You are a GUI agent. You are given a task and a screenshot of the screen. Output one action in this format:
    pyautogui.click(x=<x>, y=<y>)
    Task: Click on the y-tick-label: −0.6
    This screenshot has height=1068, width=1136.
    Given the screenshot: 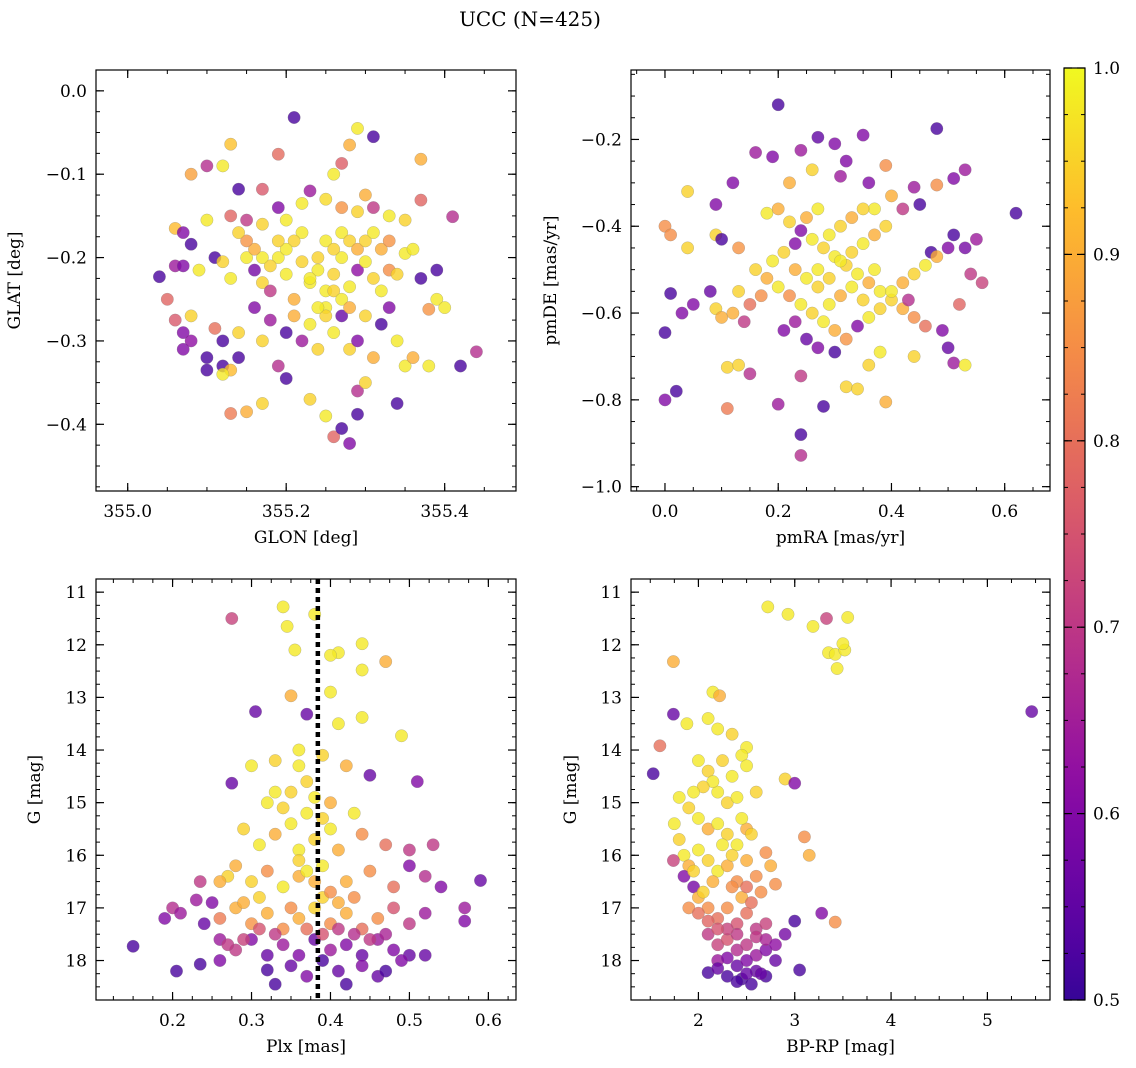 What is the action you would take?
    pyautogui.click(x=601, y=314)
    